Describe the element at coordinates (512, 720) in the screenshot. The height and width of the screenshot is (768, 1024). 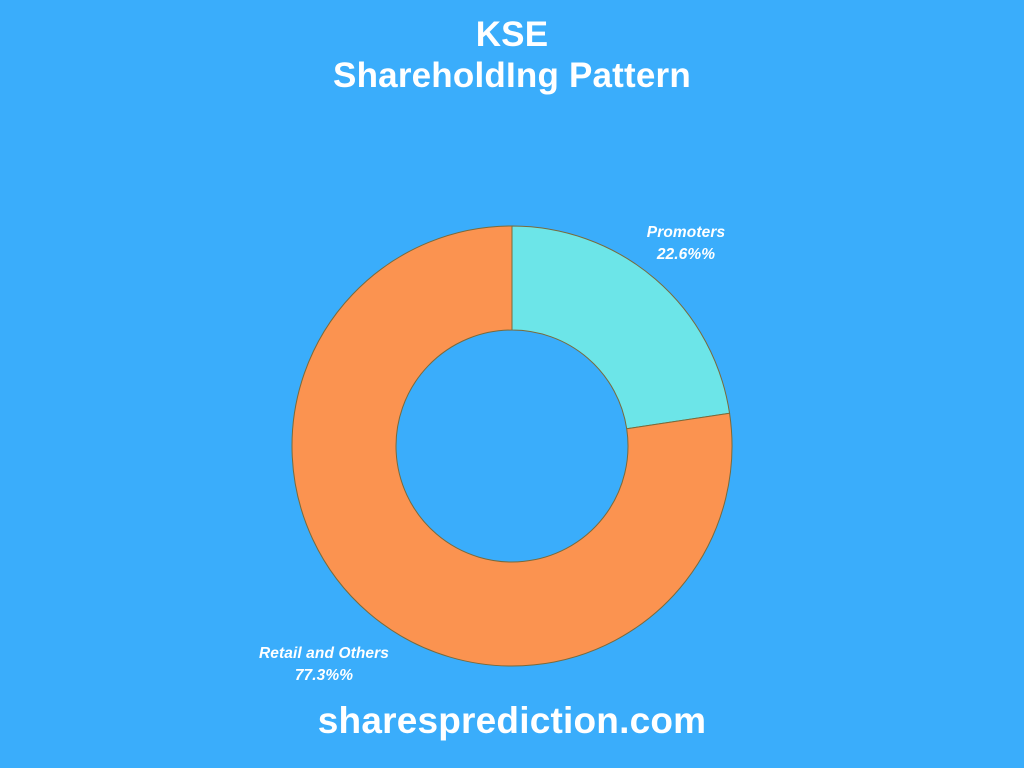
I see `footer-watermark: sharesprediction.com` at that location.